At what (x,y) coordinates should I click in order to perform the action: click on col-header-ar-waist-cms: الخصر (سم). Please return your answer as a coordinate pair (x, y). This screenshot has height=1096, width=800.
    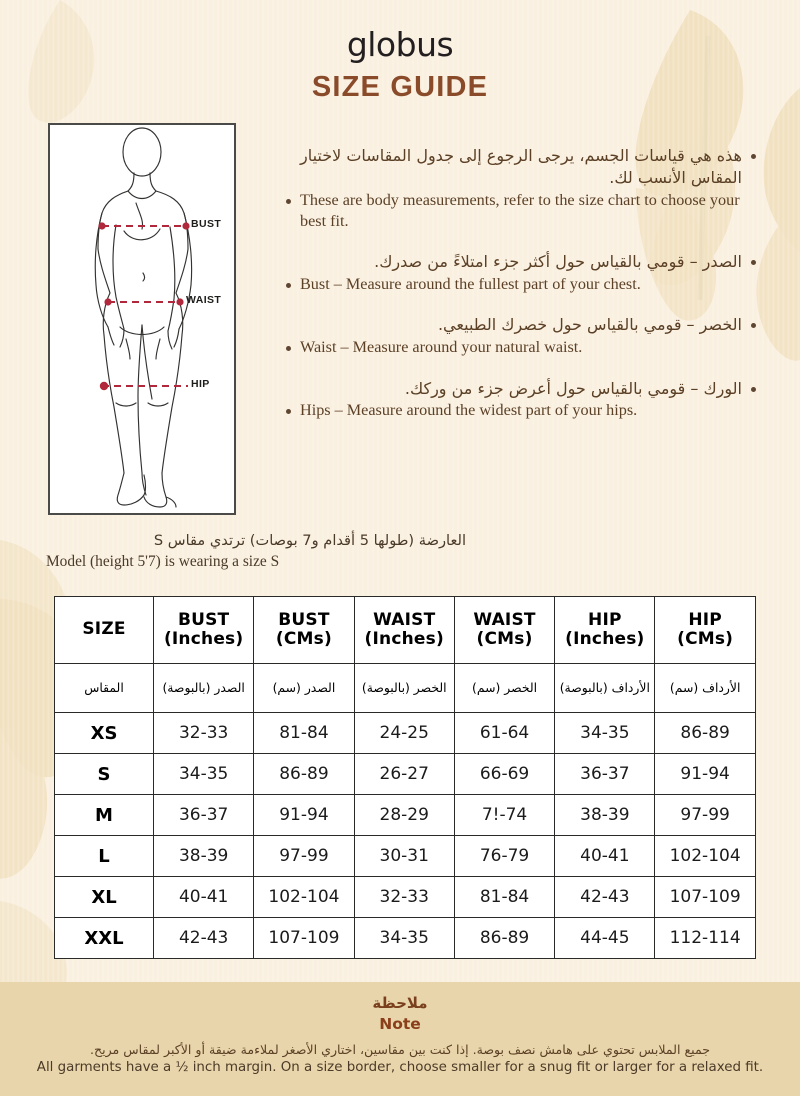
    Looking at the image, I should click on (504, 688).